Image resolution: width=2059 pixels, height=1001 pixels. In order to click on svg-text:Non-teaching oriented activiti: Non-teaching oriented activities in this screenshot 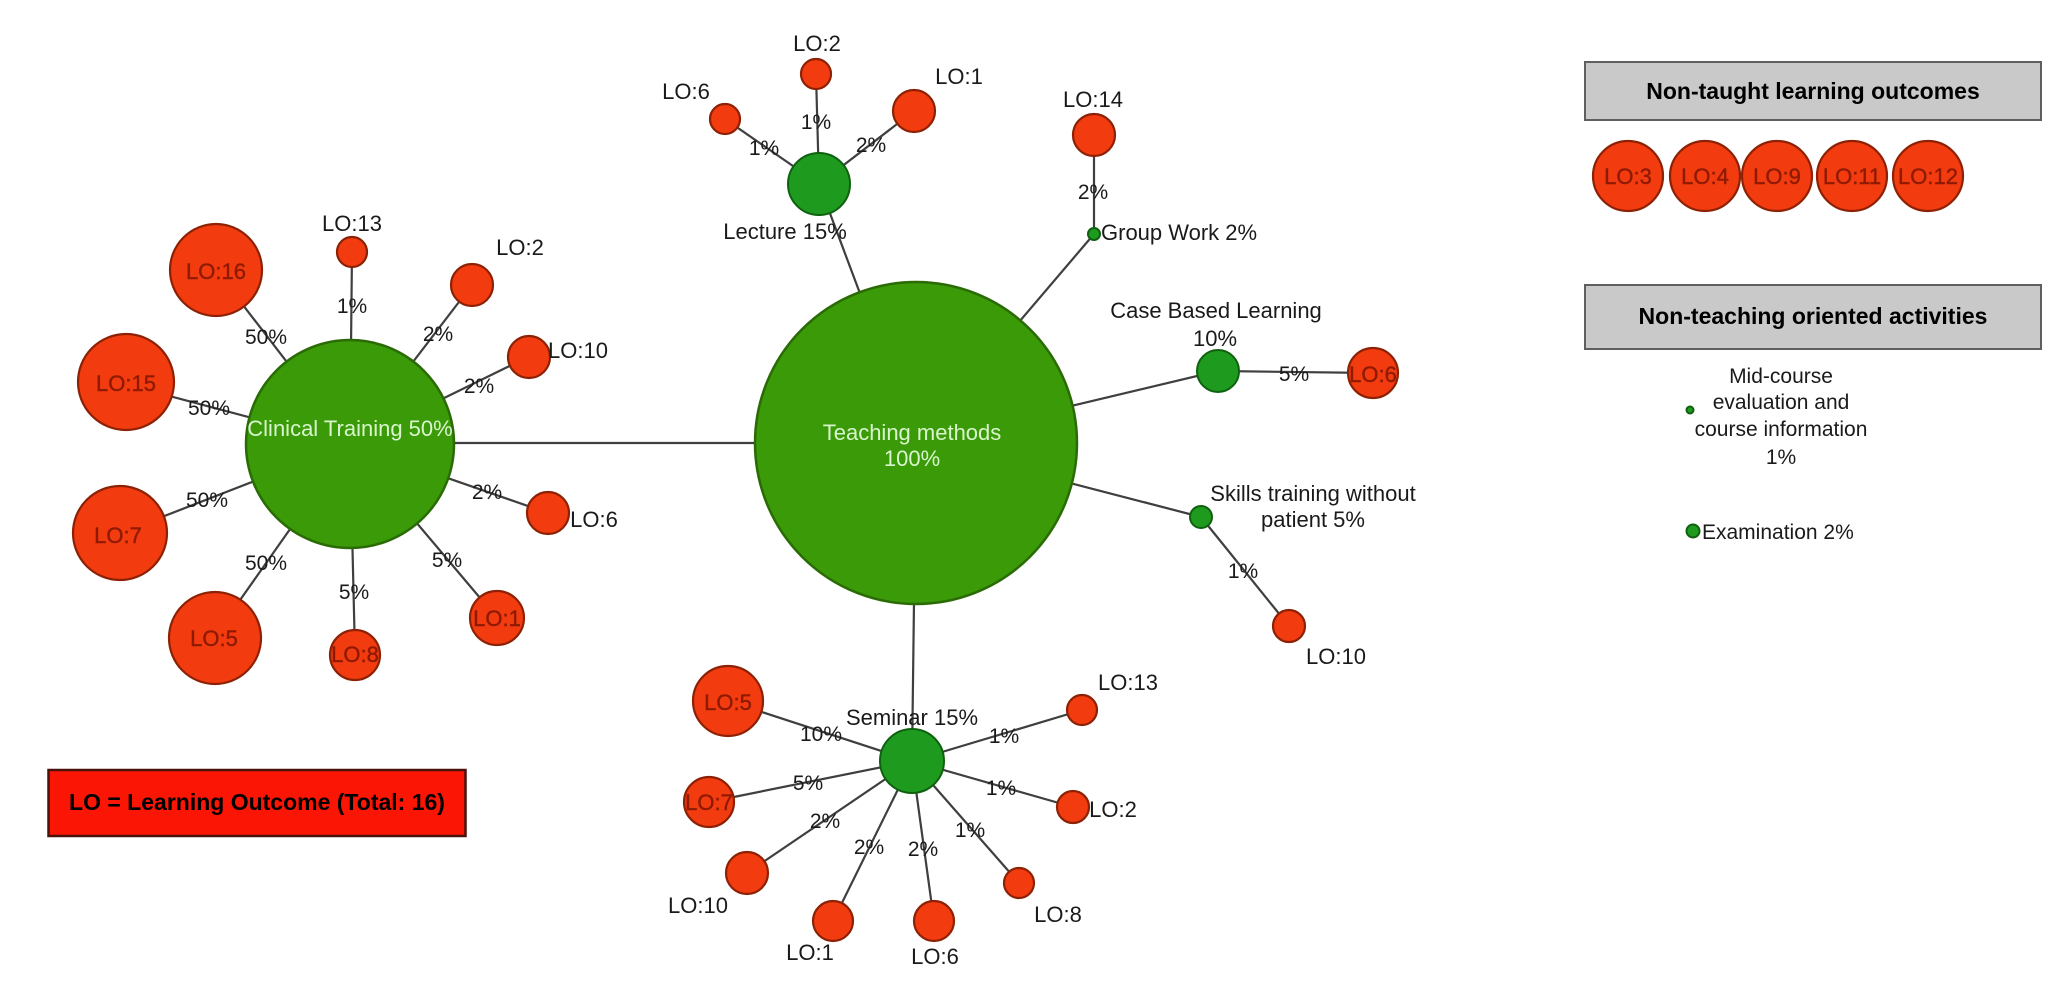, I will do `click(1813, 316)`.